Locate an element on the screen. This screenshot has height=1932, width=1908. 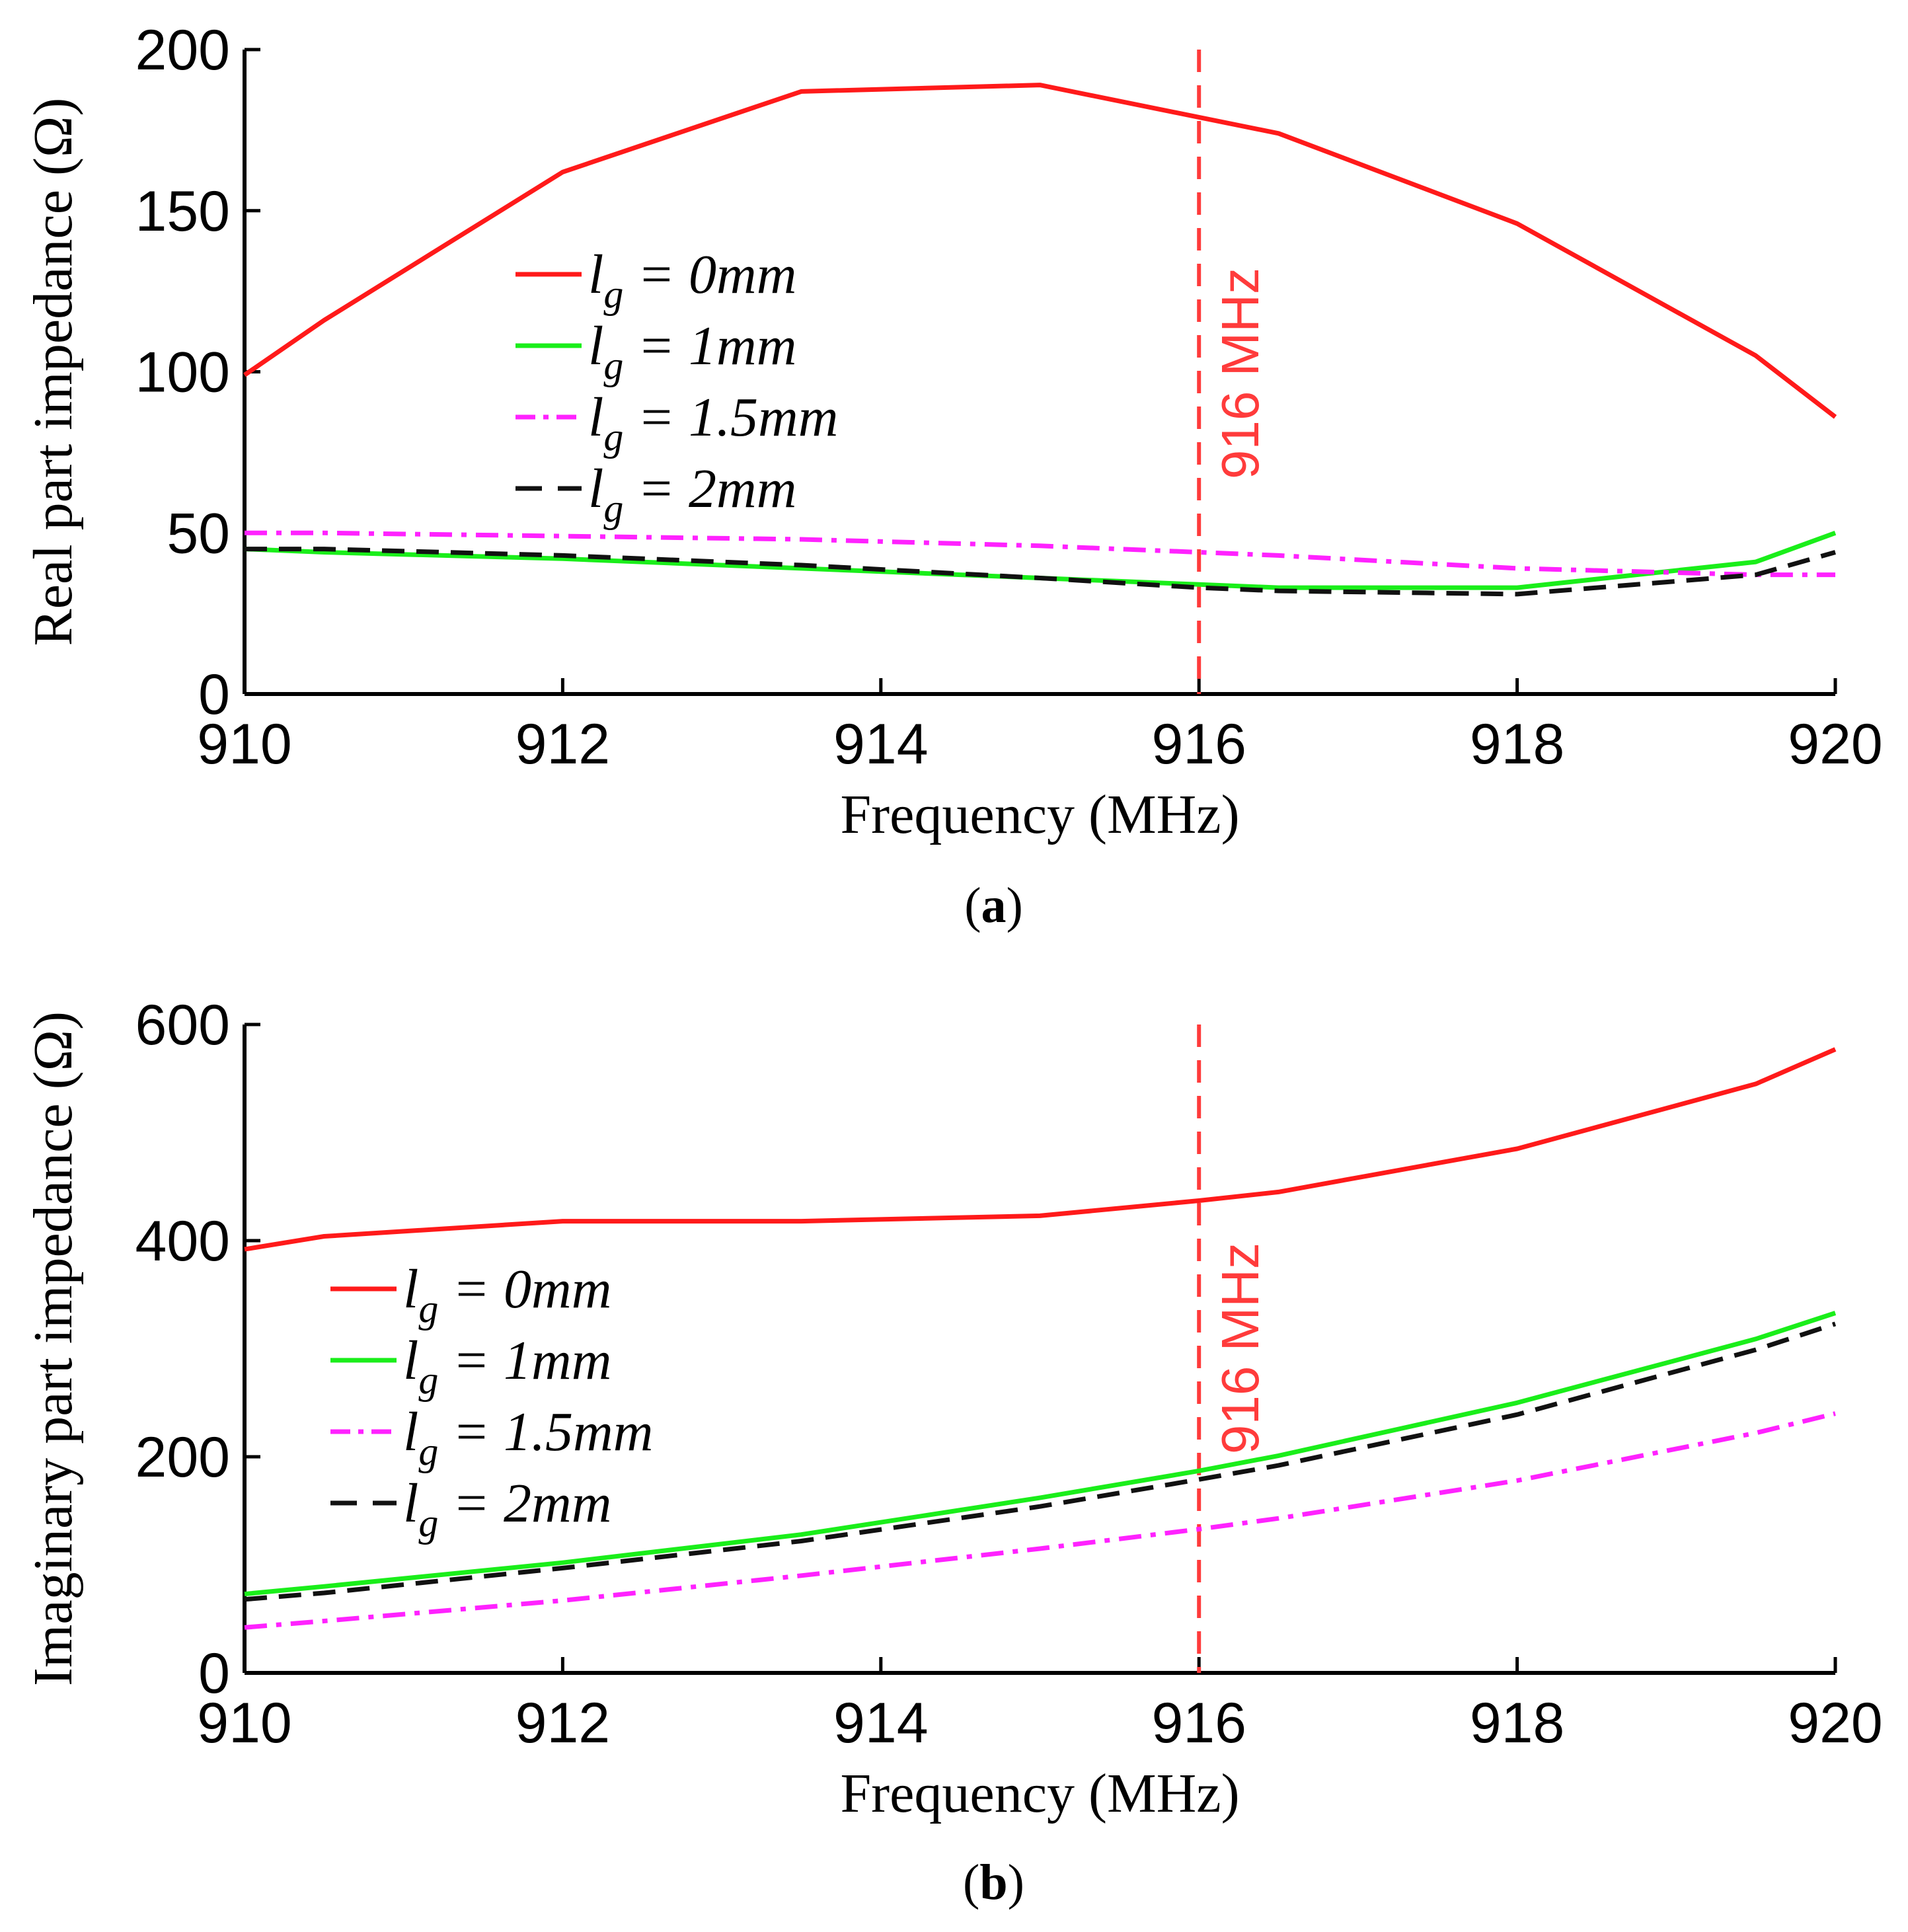
panel-caption: (b) is located at coordinates (993, 1882).